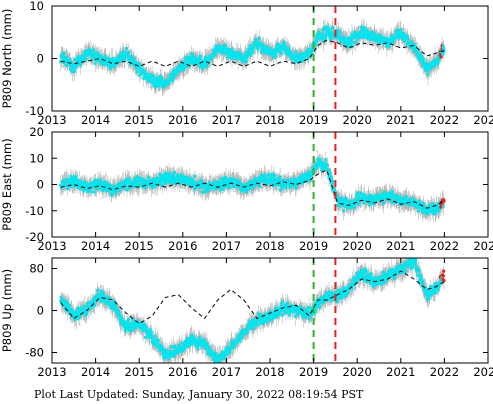 The height and width of the screenshot is (404, 493). Describe the element at coordinates (444, 201) in the screenshot. I see `recent-observation-point` at that location.